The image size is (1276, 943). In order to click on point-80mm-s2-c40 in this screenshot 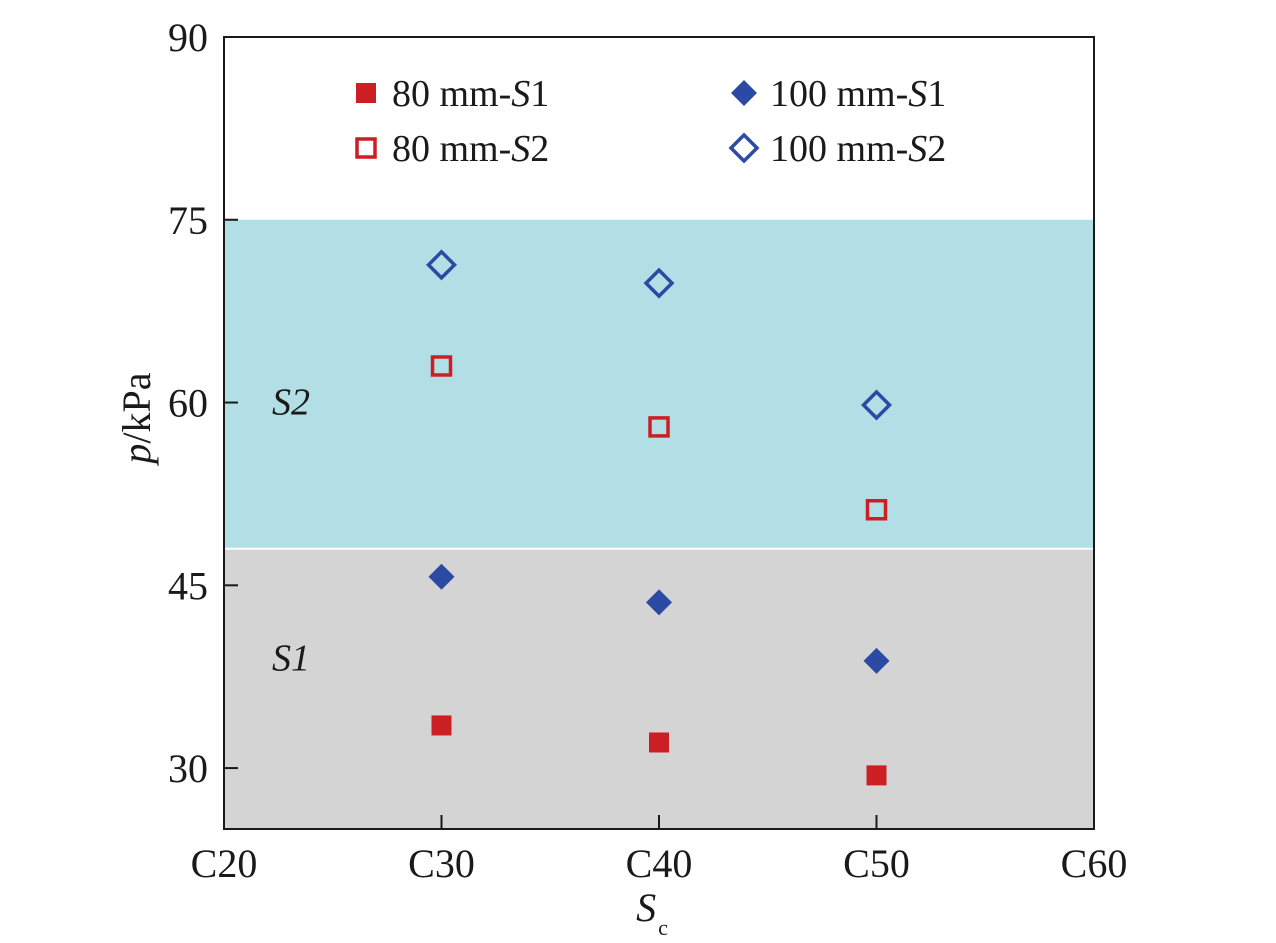, I will do `click(659, 427)`.